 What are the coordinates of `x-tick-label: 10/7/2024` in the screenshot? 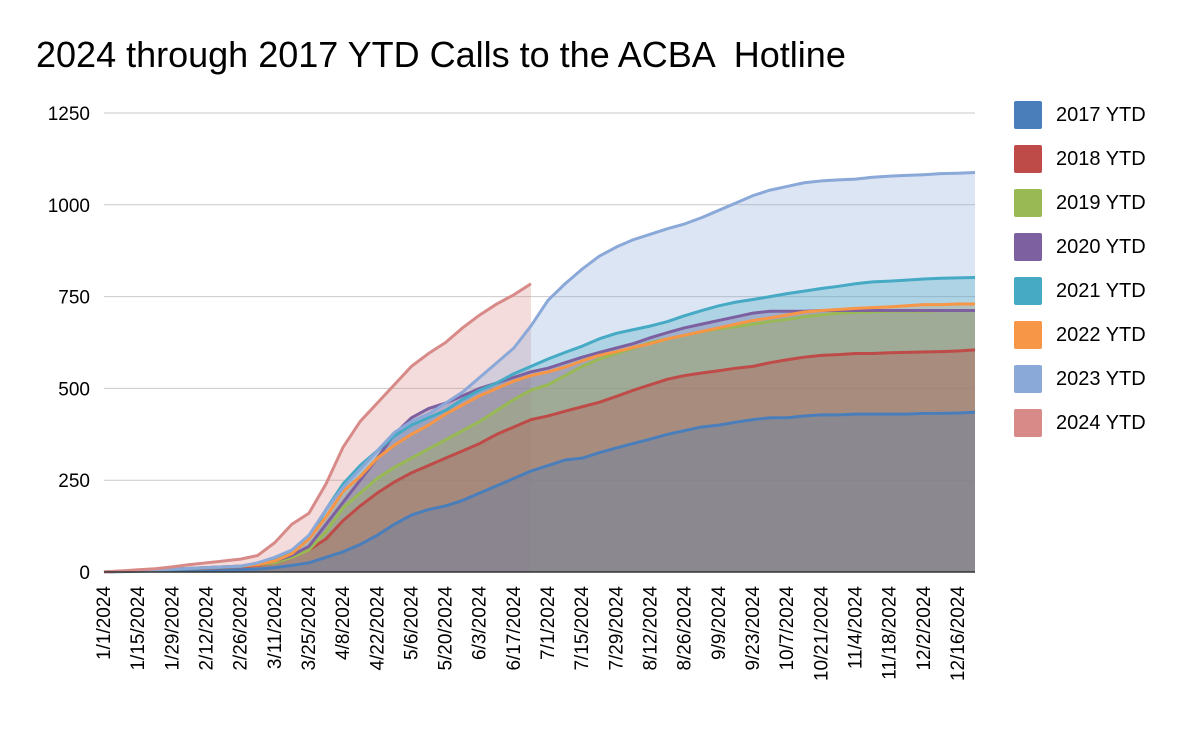 It's located at (787, 628).